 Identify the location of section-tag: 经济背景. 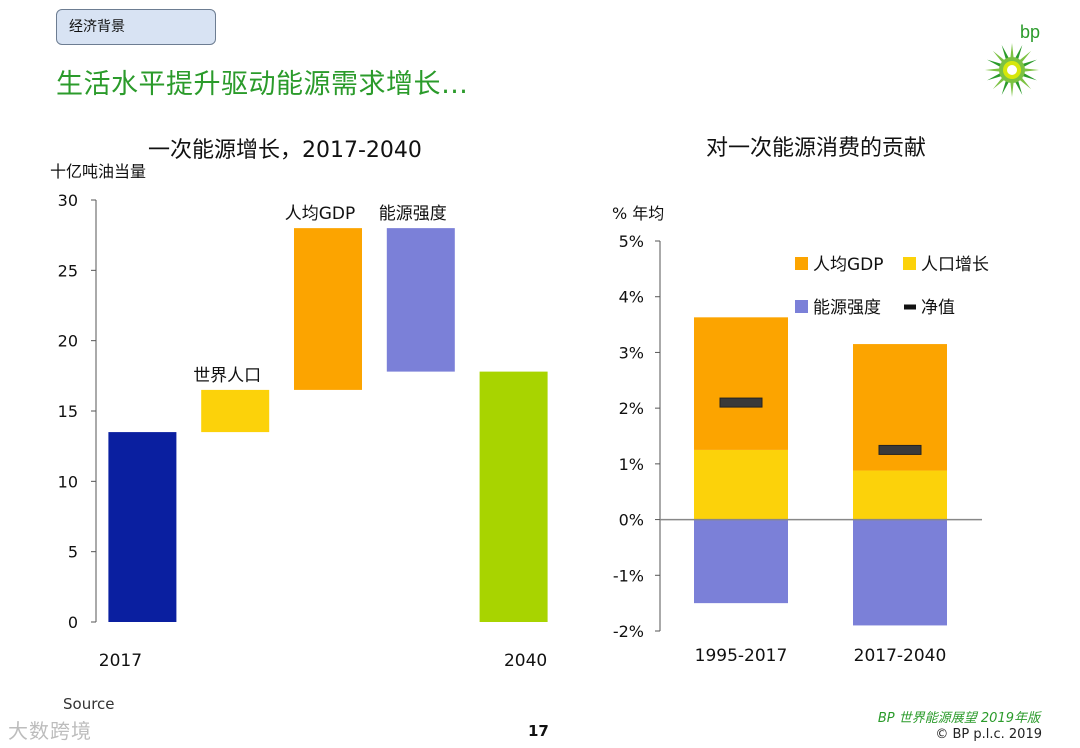
(136, 27).